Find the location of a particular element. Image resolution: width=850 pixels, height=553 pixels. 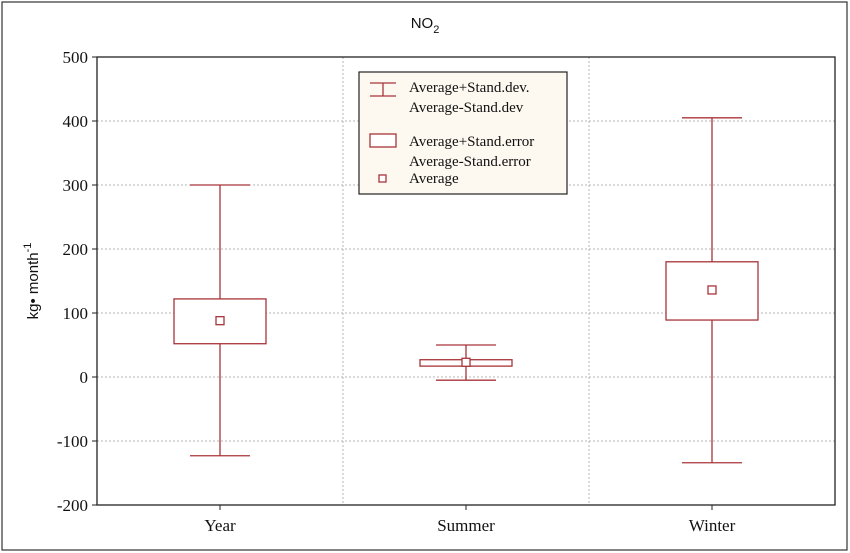

legend-label: Average is located at coordinates (434, 179).